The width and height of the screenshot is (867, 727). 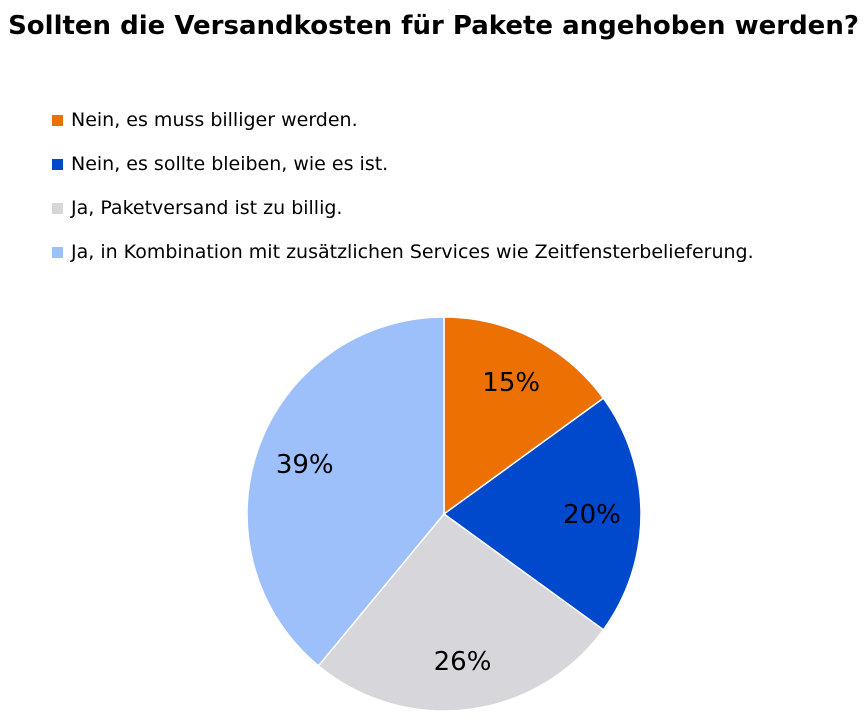 I want to click on pie-slice-ja-kombination, so click(x=345, y=491).